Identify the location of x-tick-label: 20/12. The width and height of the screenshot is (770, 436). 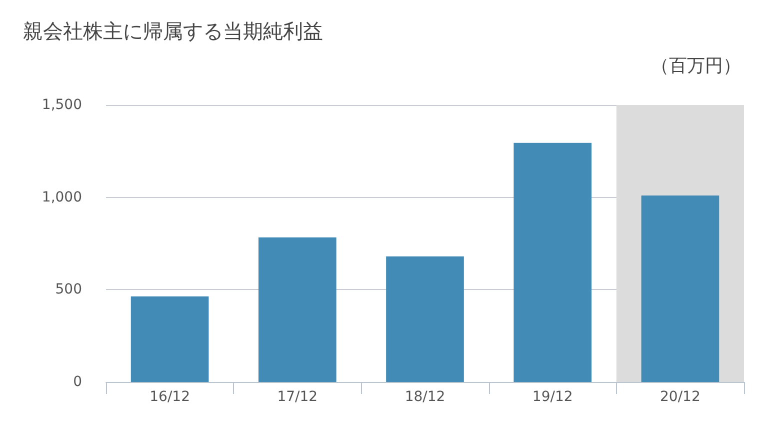
(680, 397).